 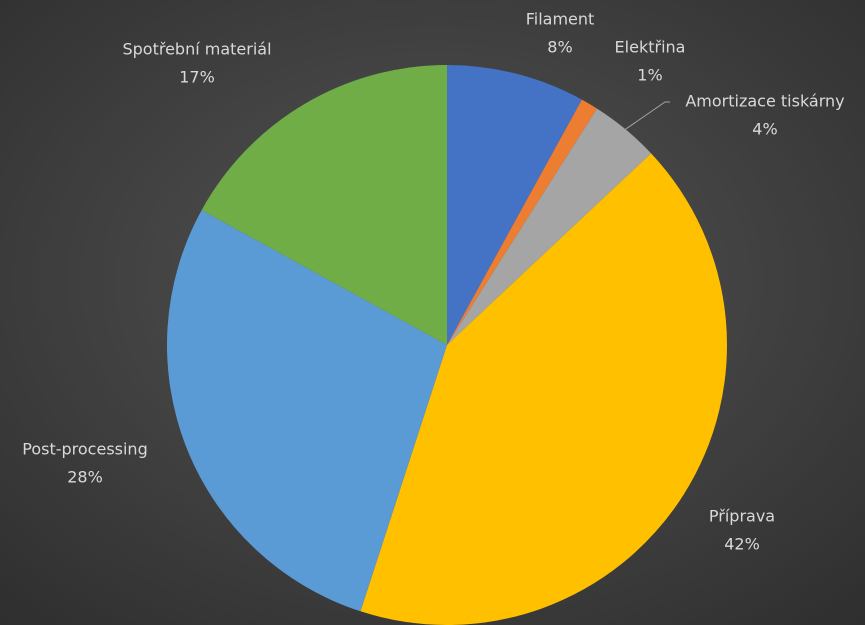 I want to click on slice-value-label: 28%, so click(x=85, y=477).